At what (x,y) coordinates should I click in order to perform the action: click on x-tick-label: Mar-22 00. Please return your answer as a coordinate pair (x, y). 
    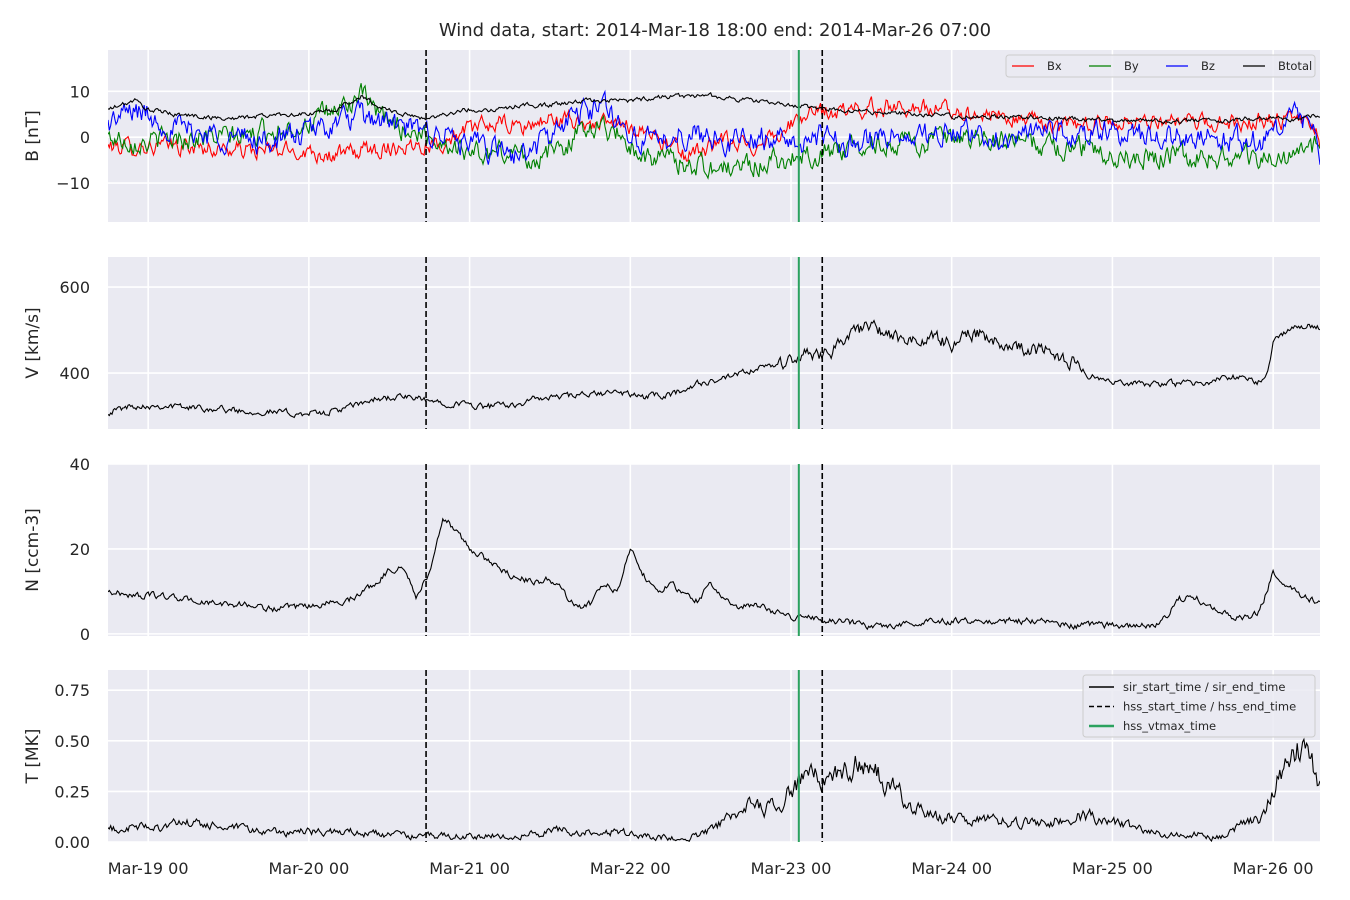
    Looking at the image, I should click on (630, 868).